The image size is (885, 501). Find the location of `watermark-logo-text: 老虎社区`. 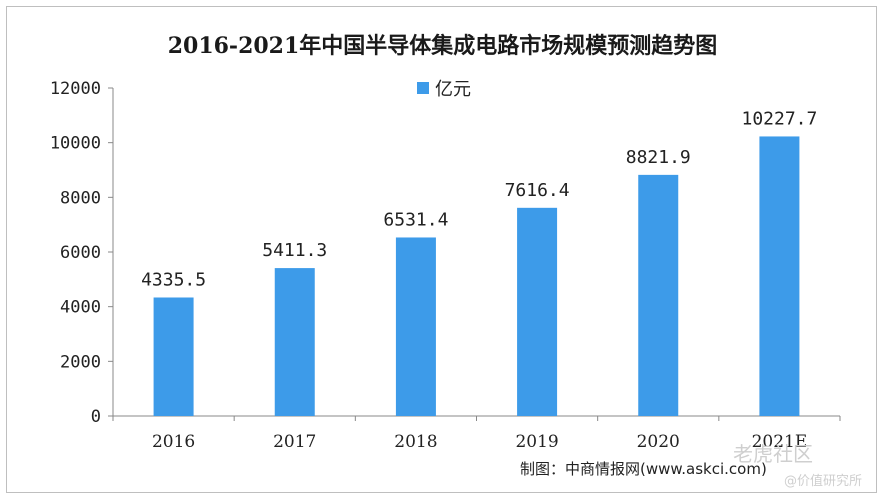

watermark-logo-text: 老虎社区 is located at coordinates (773, 454).